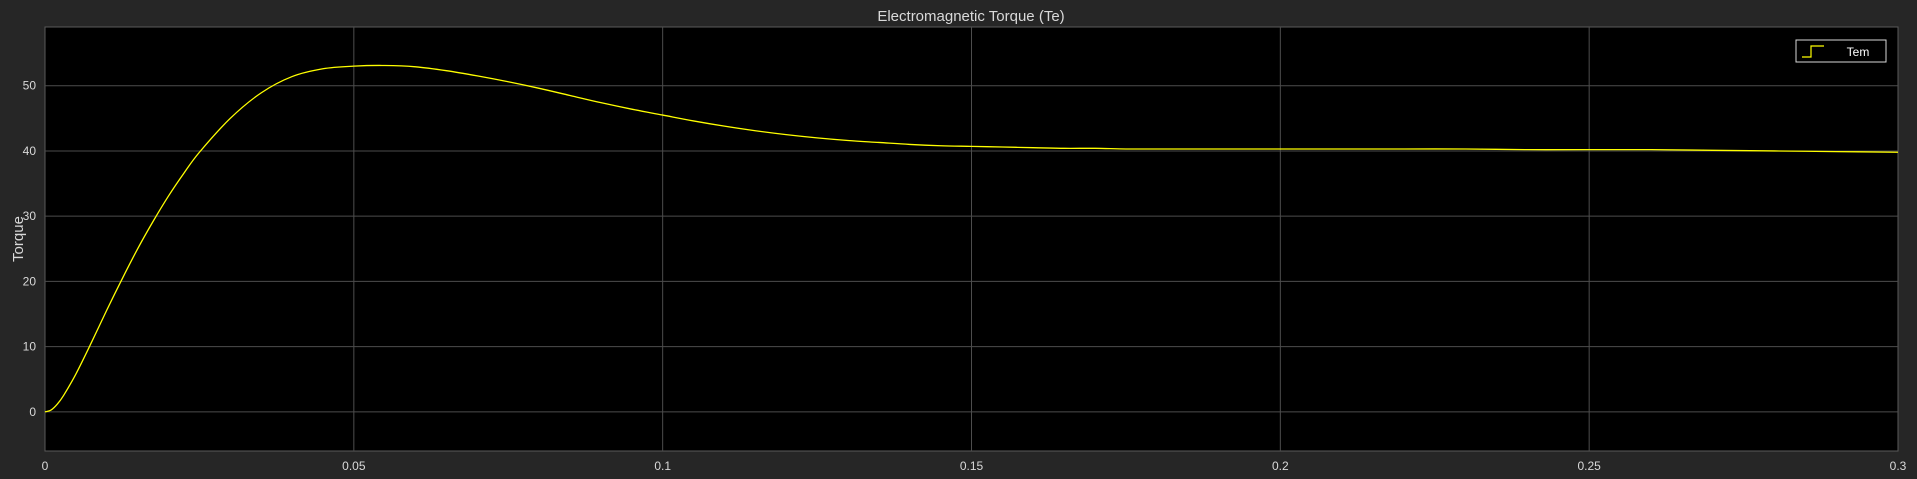 Image resolution: width=1917 pixels, height=479 pixels. Describe the element at coordinates (18, 239) in the screenshot. I see `y-axis-label: Torque` at that location.